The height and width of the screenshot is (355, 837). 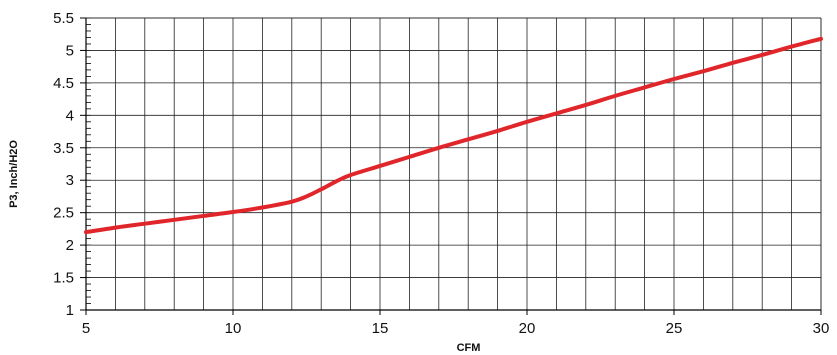 What do you see at coordinates (380, 328) in the screenshot?
I see `x-tick-label: 15` at bounding box center [380, 328].